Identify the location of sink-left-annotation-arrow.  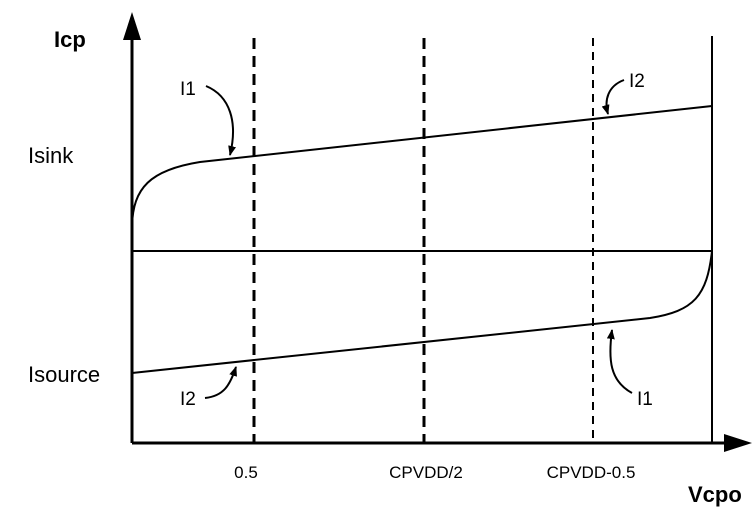
(221, 120).